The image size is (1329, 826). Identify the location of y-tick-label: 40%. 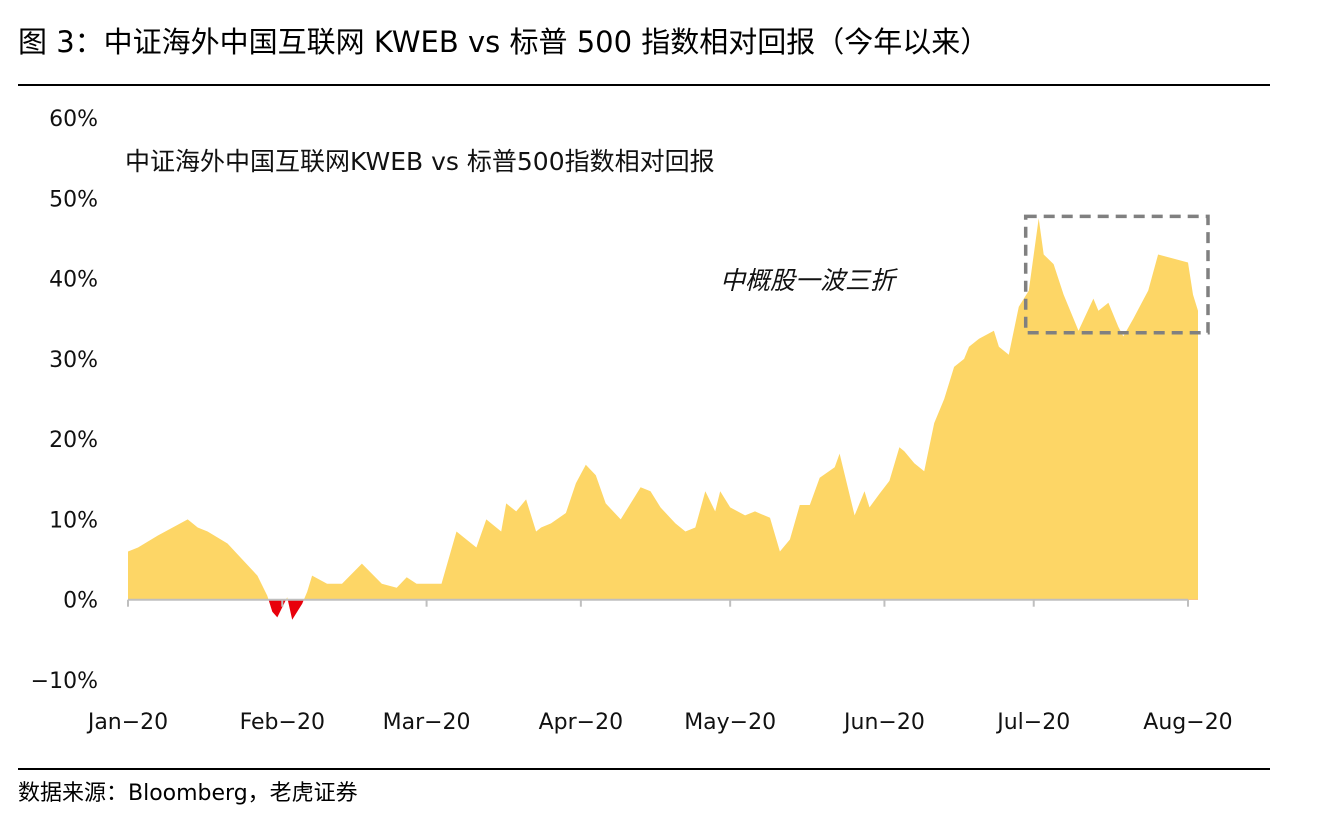
(73, 280).